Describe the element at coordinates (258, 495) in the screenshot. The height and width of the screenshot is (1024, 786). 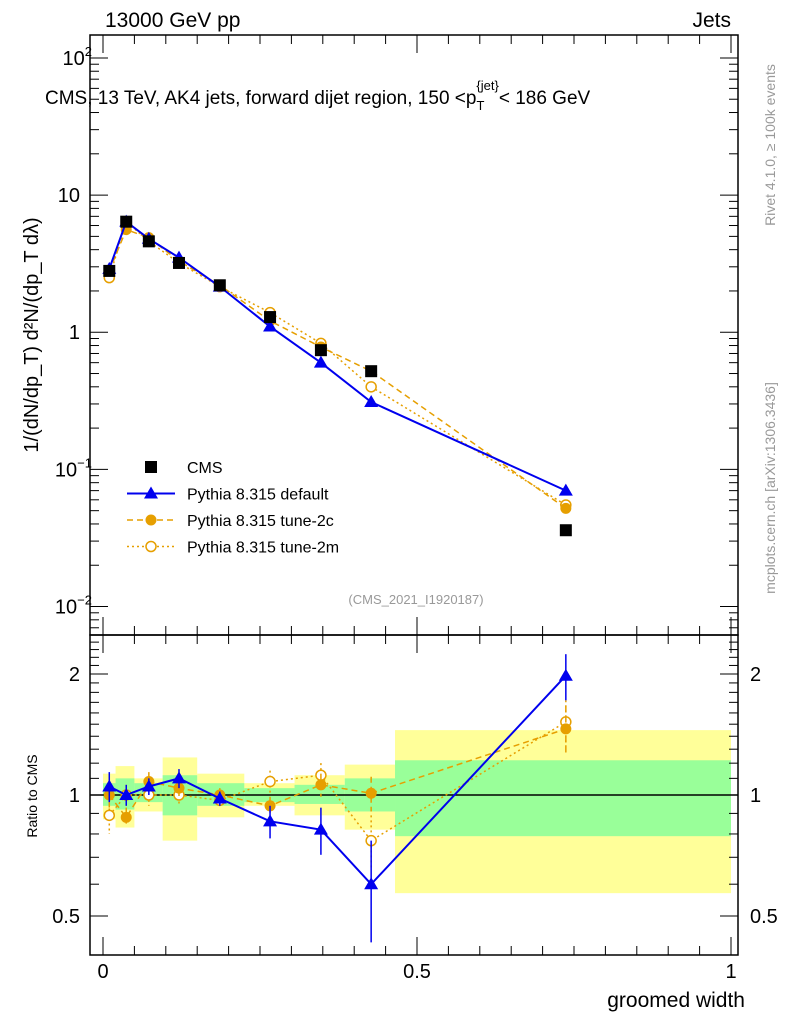
I see `legend-label: Pythia 8.315 default` at that location.